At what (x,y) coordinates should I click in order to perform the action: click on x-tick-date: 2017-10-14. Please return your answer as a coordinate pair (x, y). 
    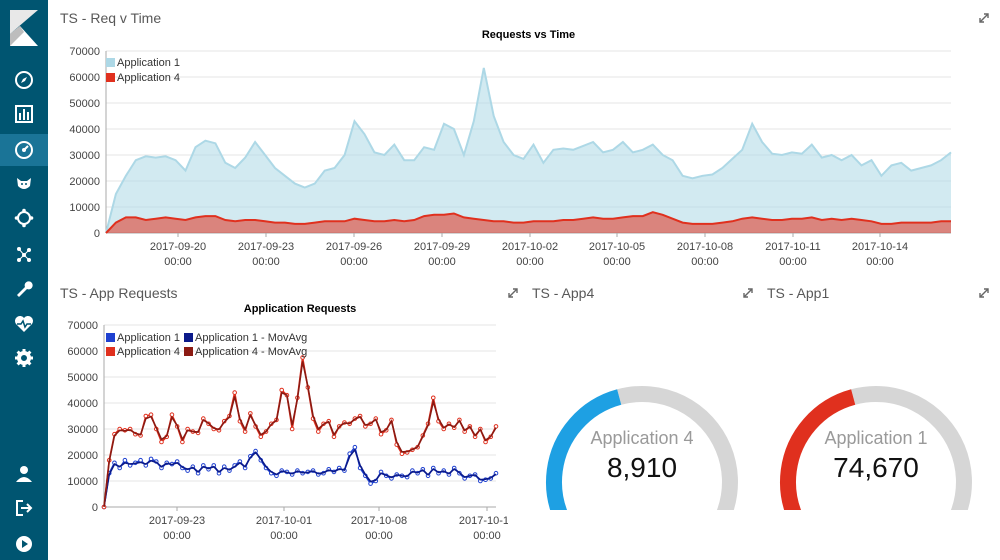
    Looking at the image, I should click on (880, 247).